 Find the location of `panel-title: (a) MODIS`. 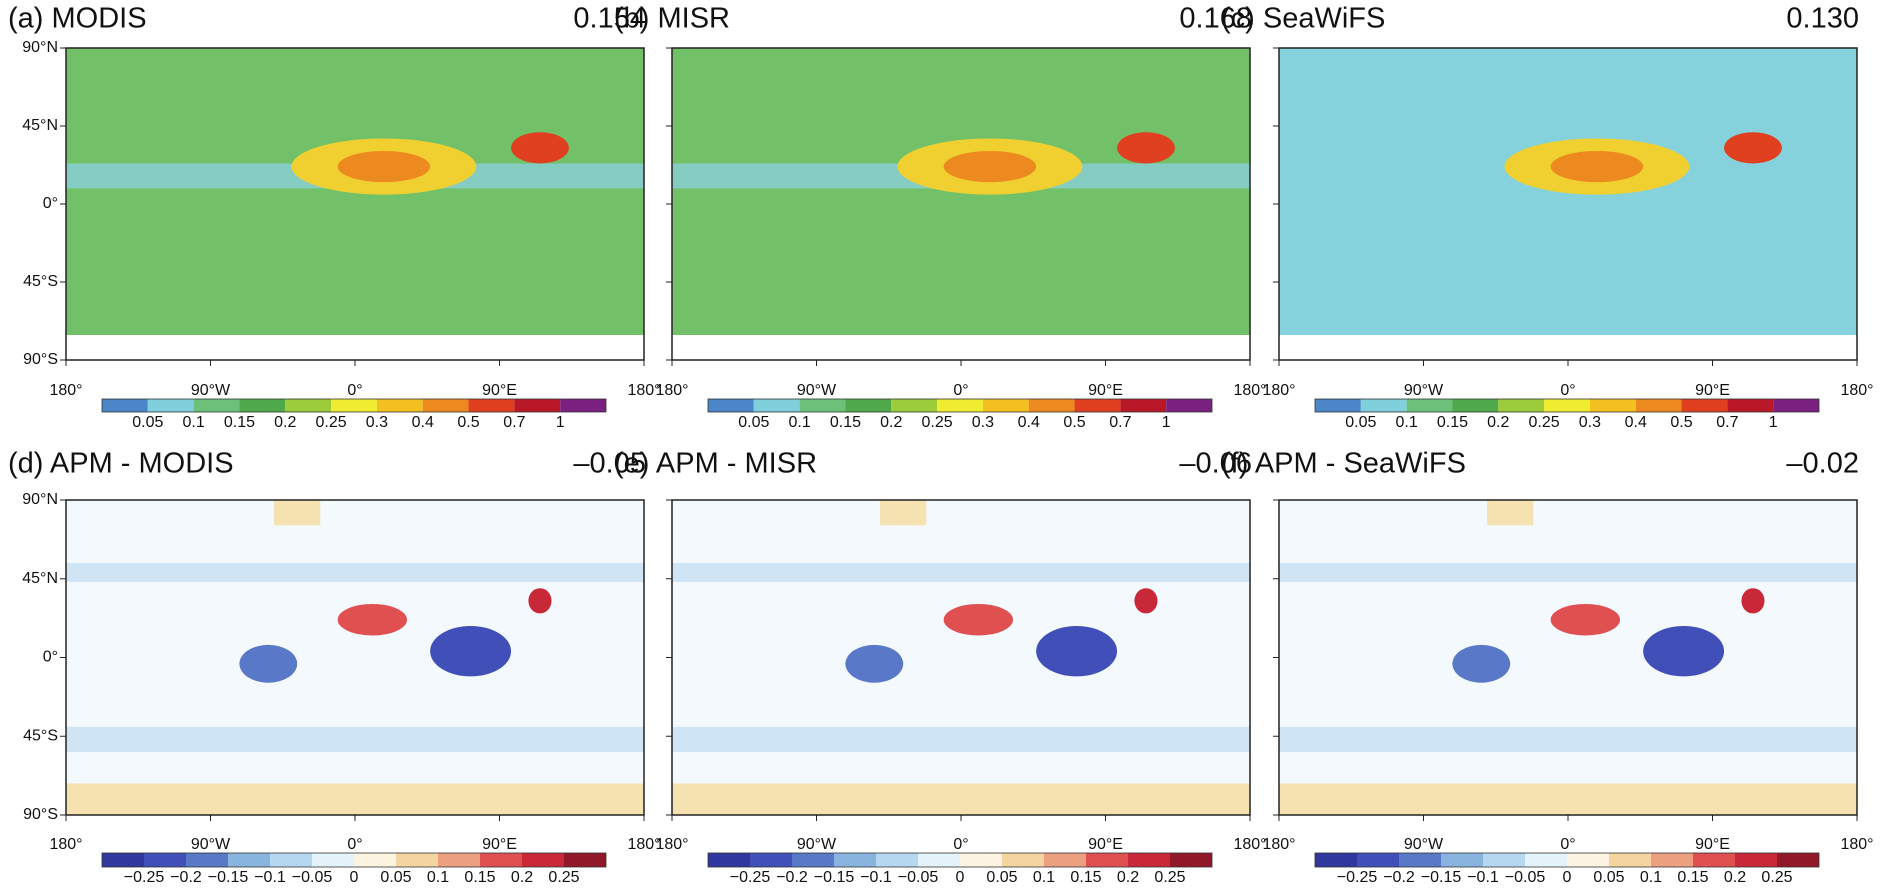

panel-title: (a) MODIS is located at coordinates (77, 19).